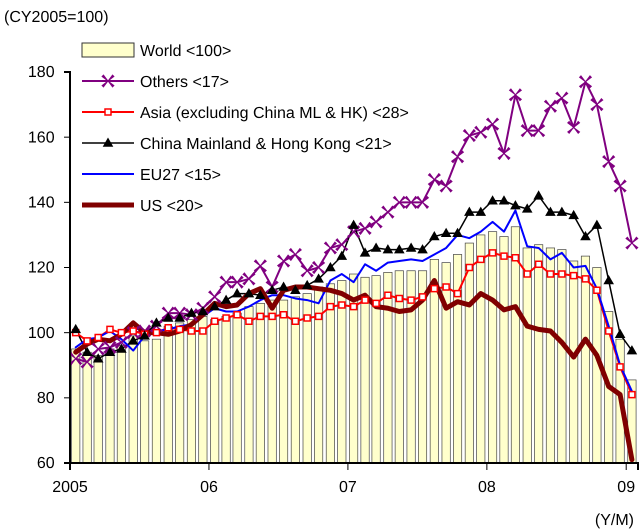 Image resolution: width=644 pixels, height=529 pixels. I want to click on x-tick-label: 08, so click(487, 487).